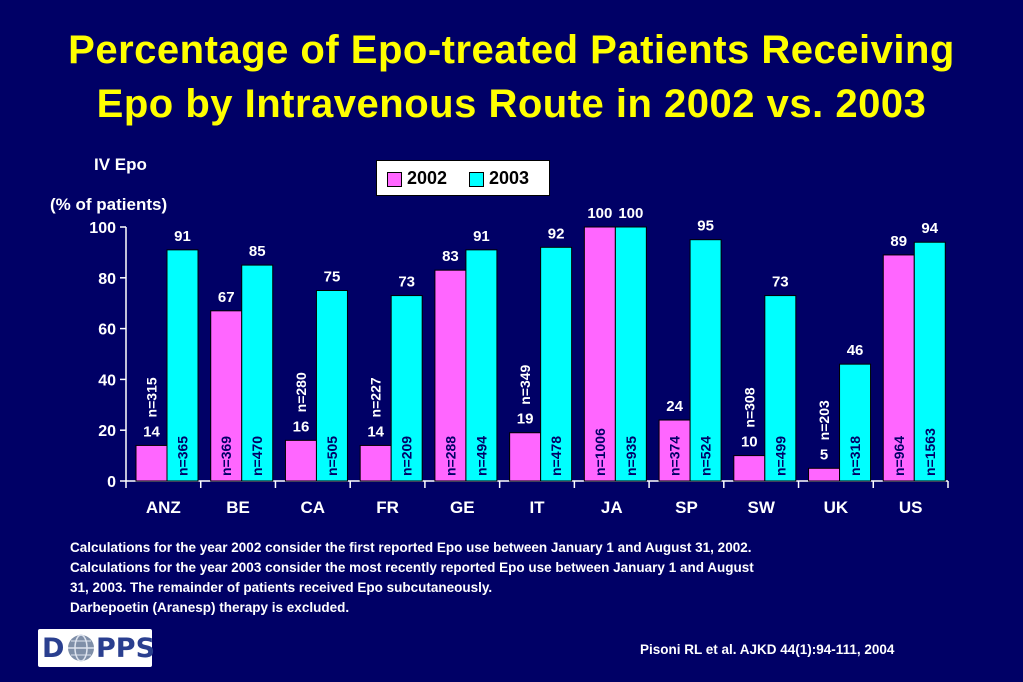 This screenshot has width=1023, height=682. Describe the element at coordinates (427, 178) in the screenshot. I see `legend-label-2002: 2002` at that location.